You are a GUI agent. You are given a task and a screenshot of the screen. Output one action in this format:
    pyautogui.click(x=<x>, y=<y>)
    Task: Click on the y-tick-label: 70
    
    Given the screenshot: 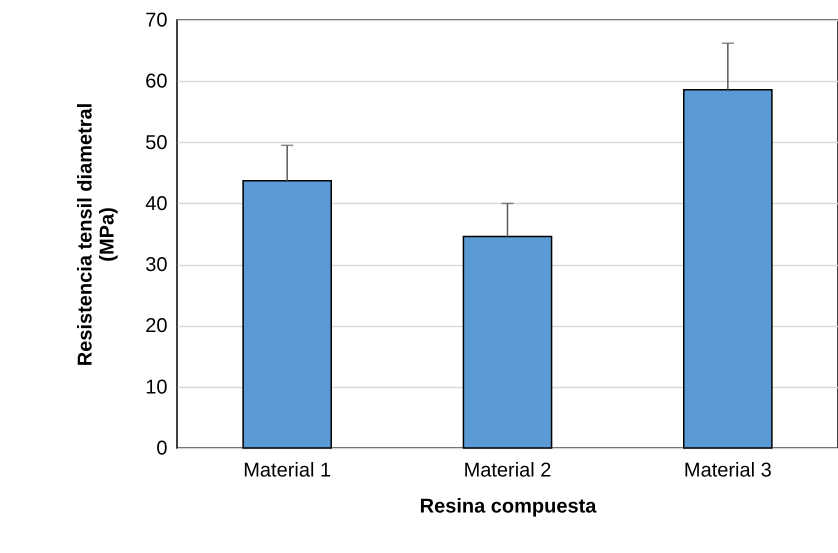 What is the action you would take?
    pyautogui.click(x=156, y=21)
    